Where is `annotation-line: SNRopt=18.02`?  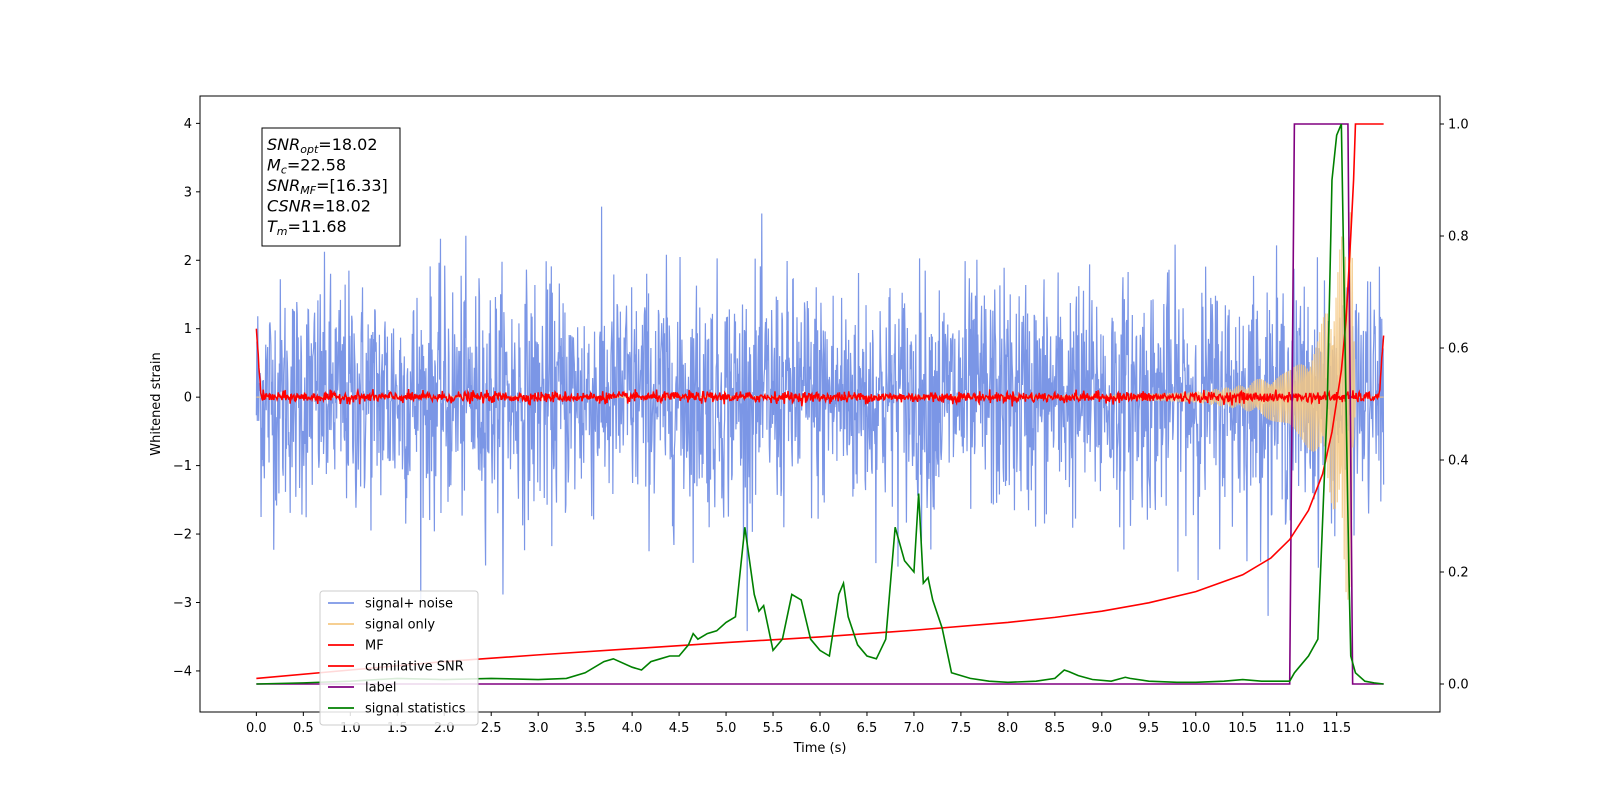 annotation-line: SNRopt=18.02 is located at coordinates (322, 145).